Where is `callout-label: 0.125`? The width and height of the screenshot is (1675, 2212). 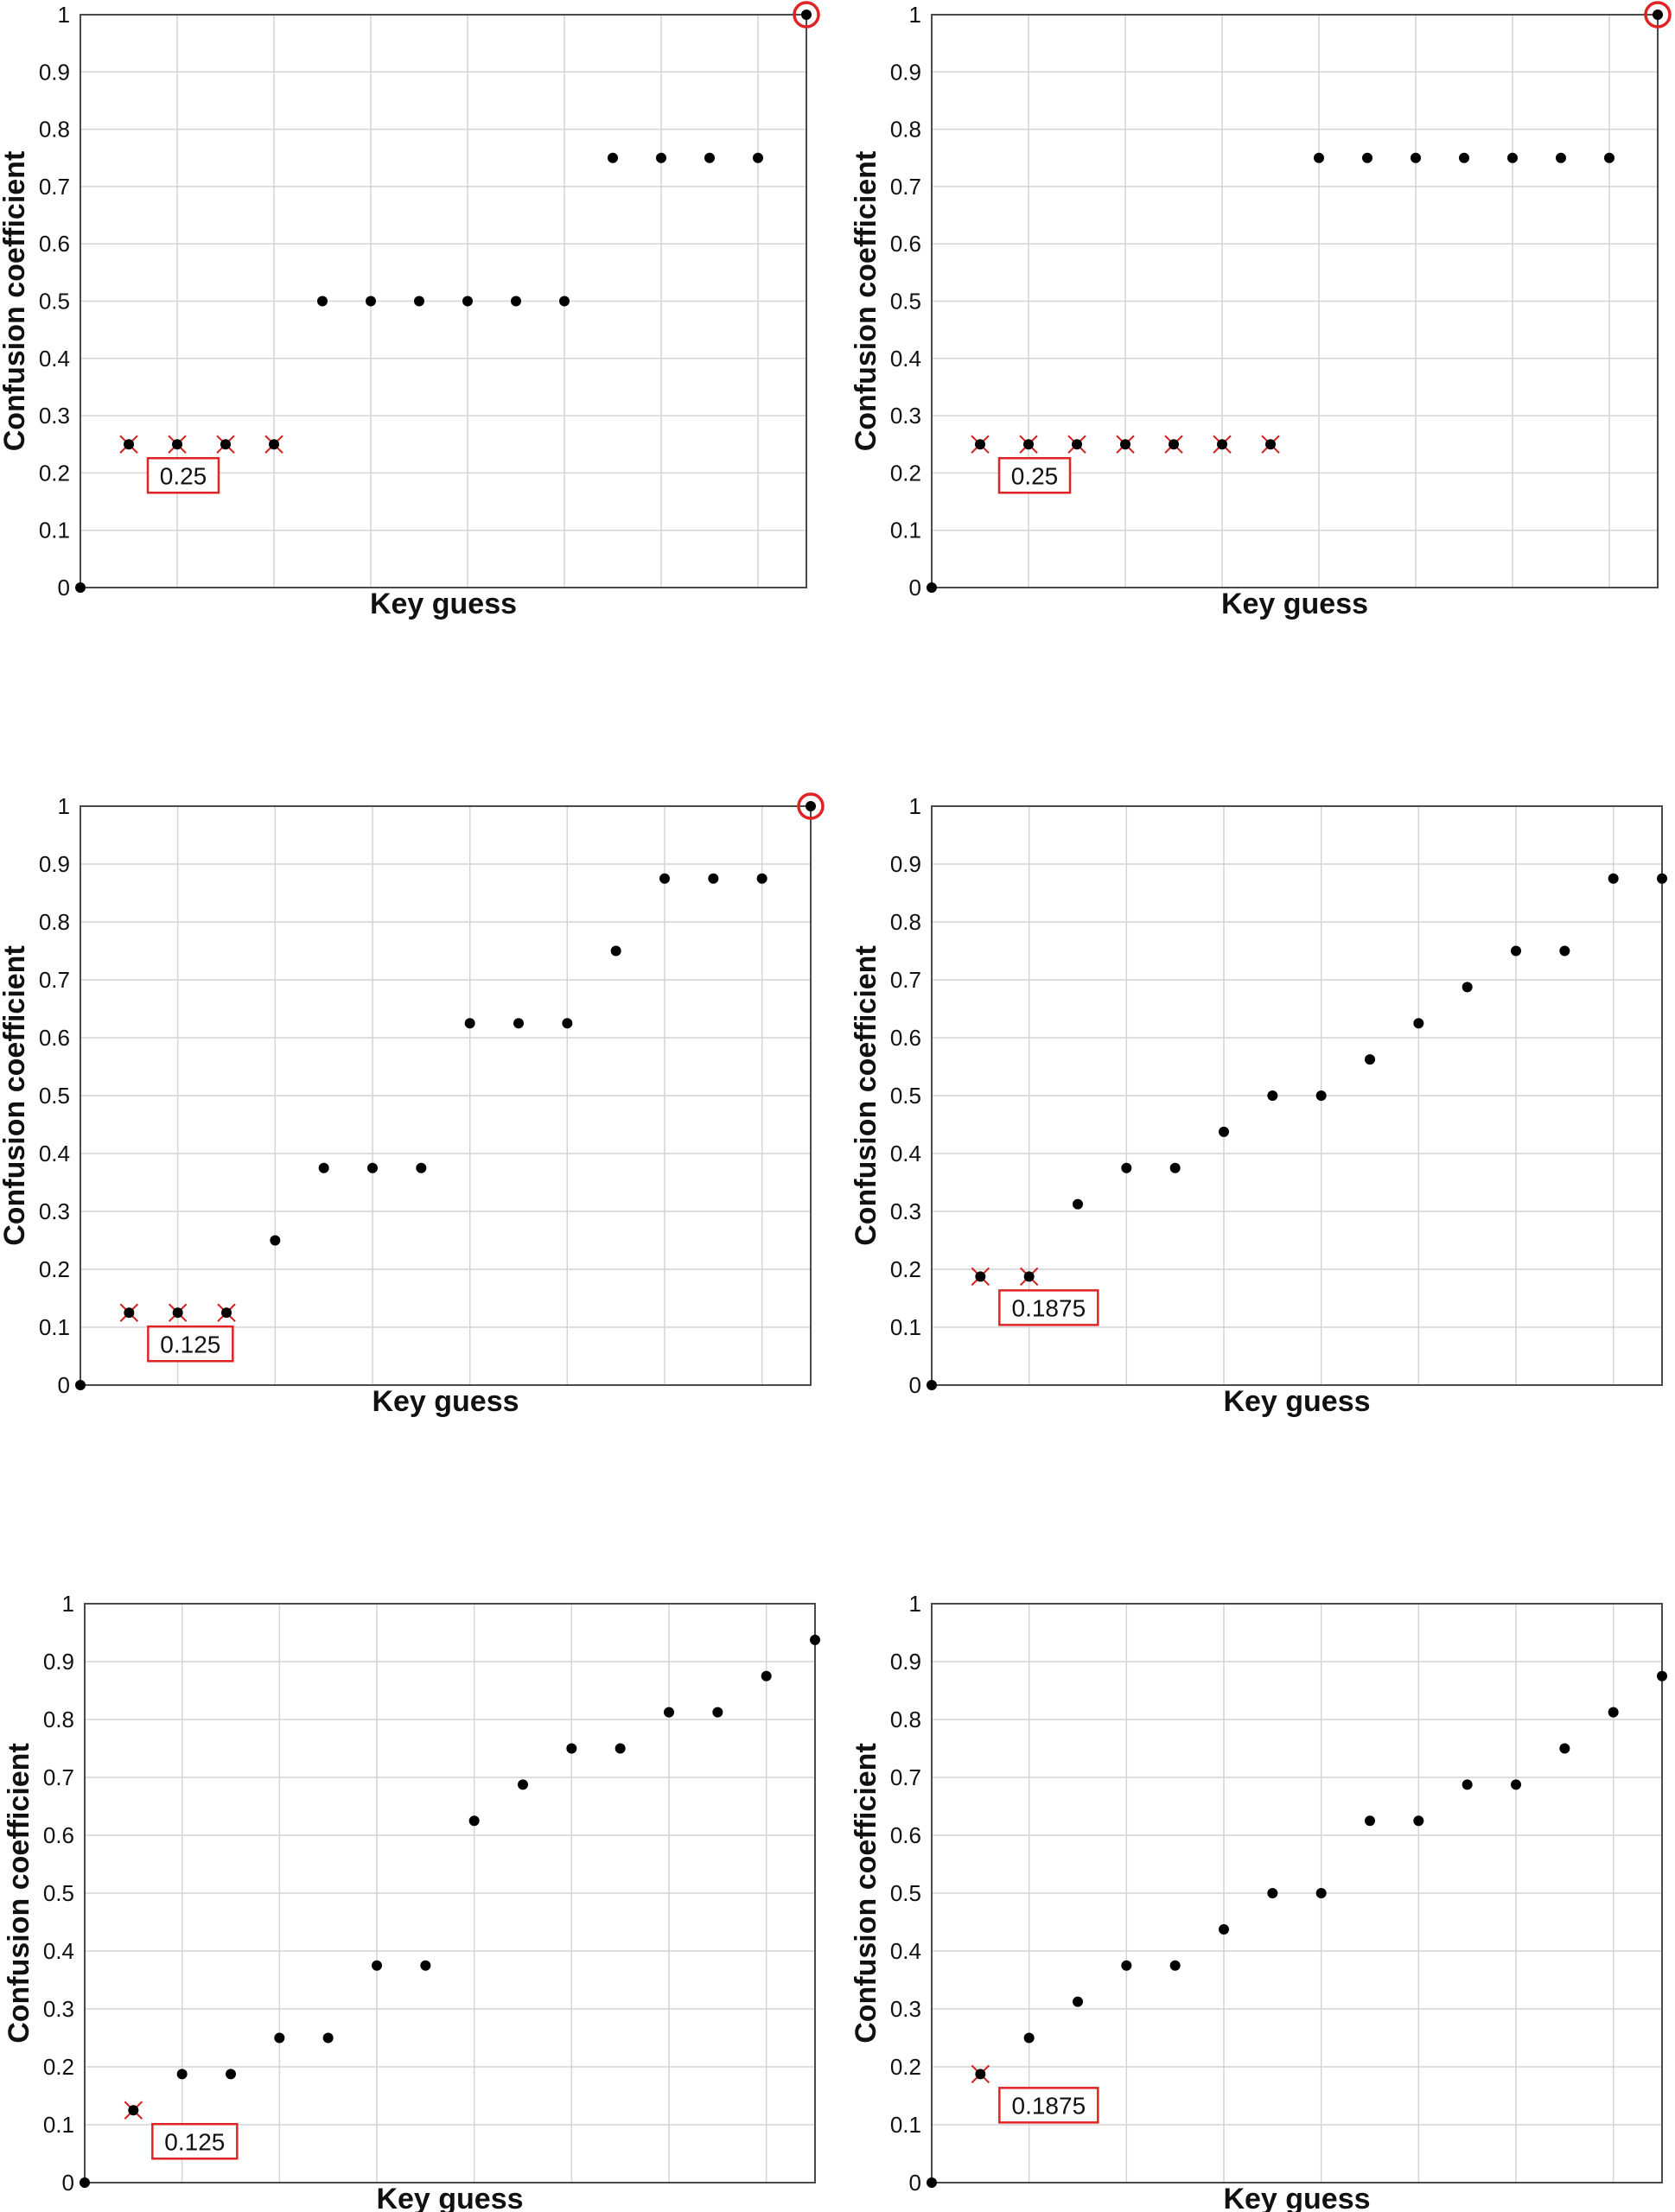 callout-label: 0.125 is located at coordinates (190, 1344).